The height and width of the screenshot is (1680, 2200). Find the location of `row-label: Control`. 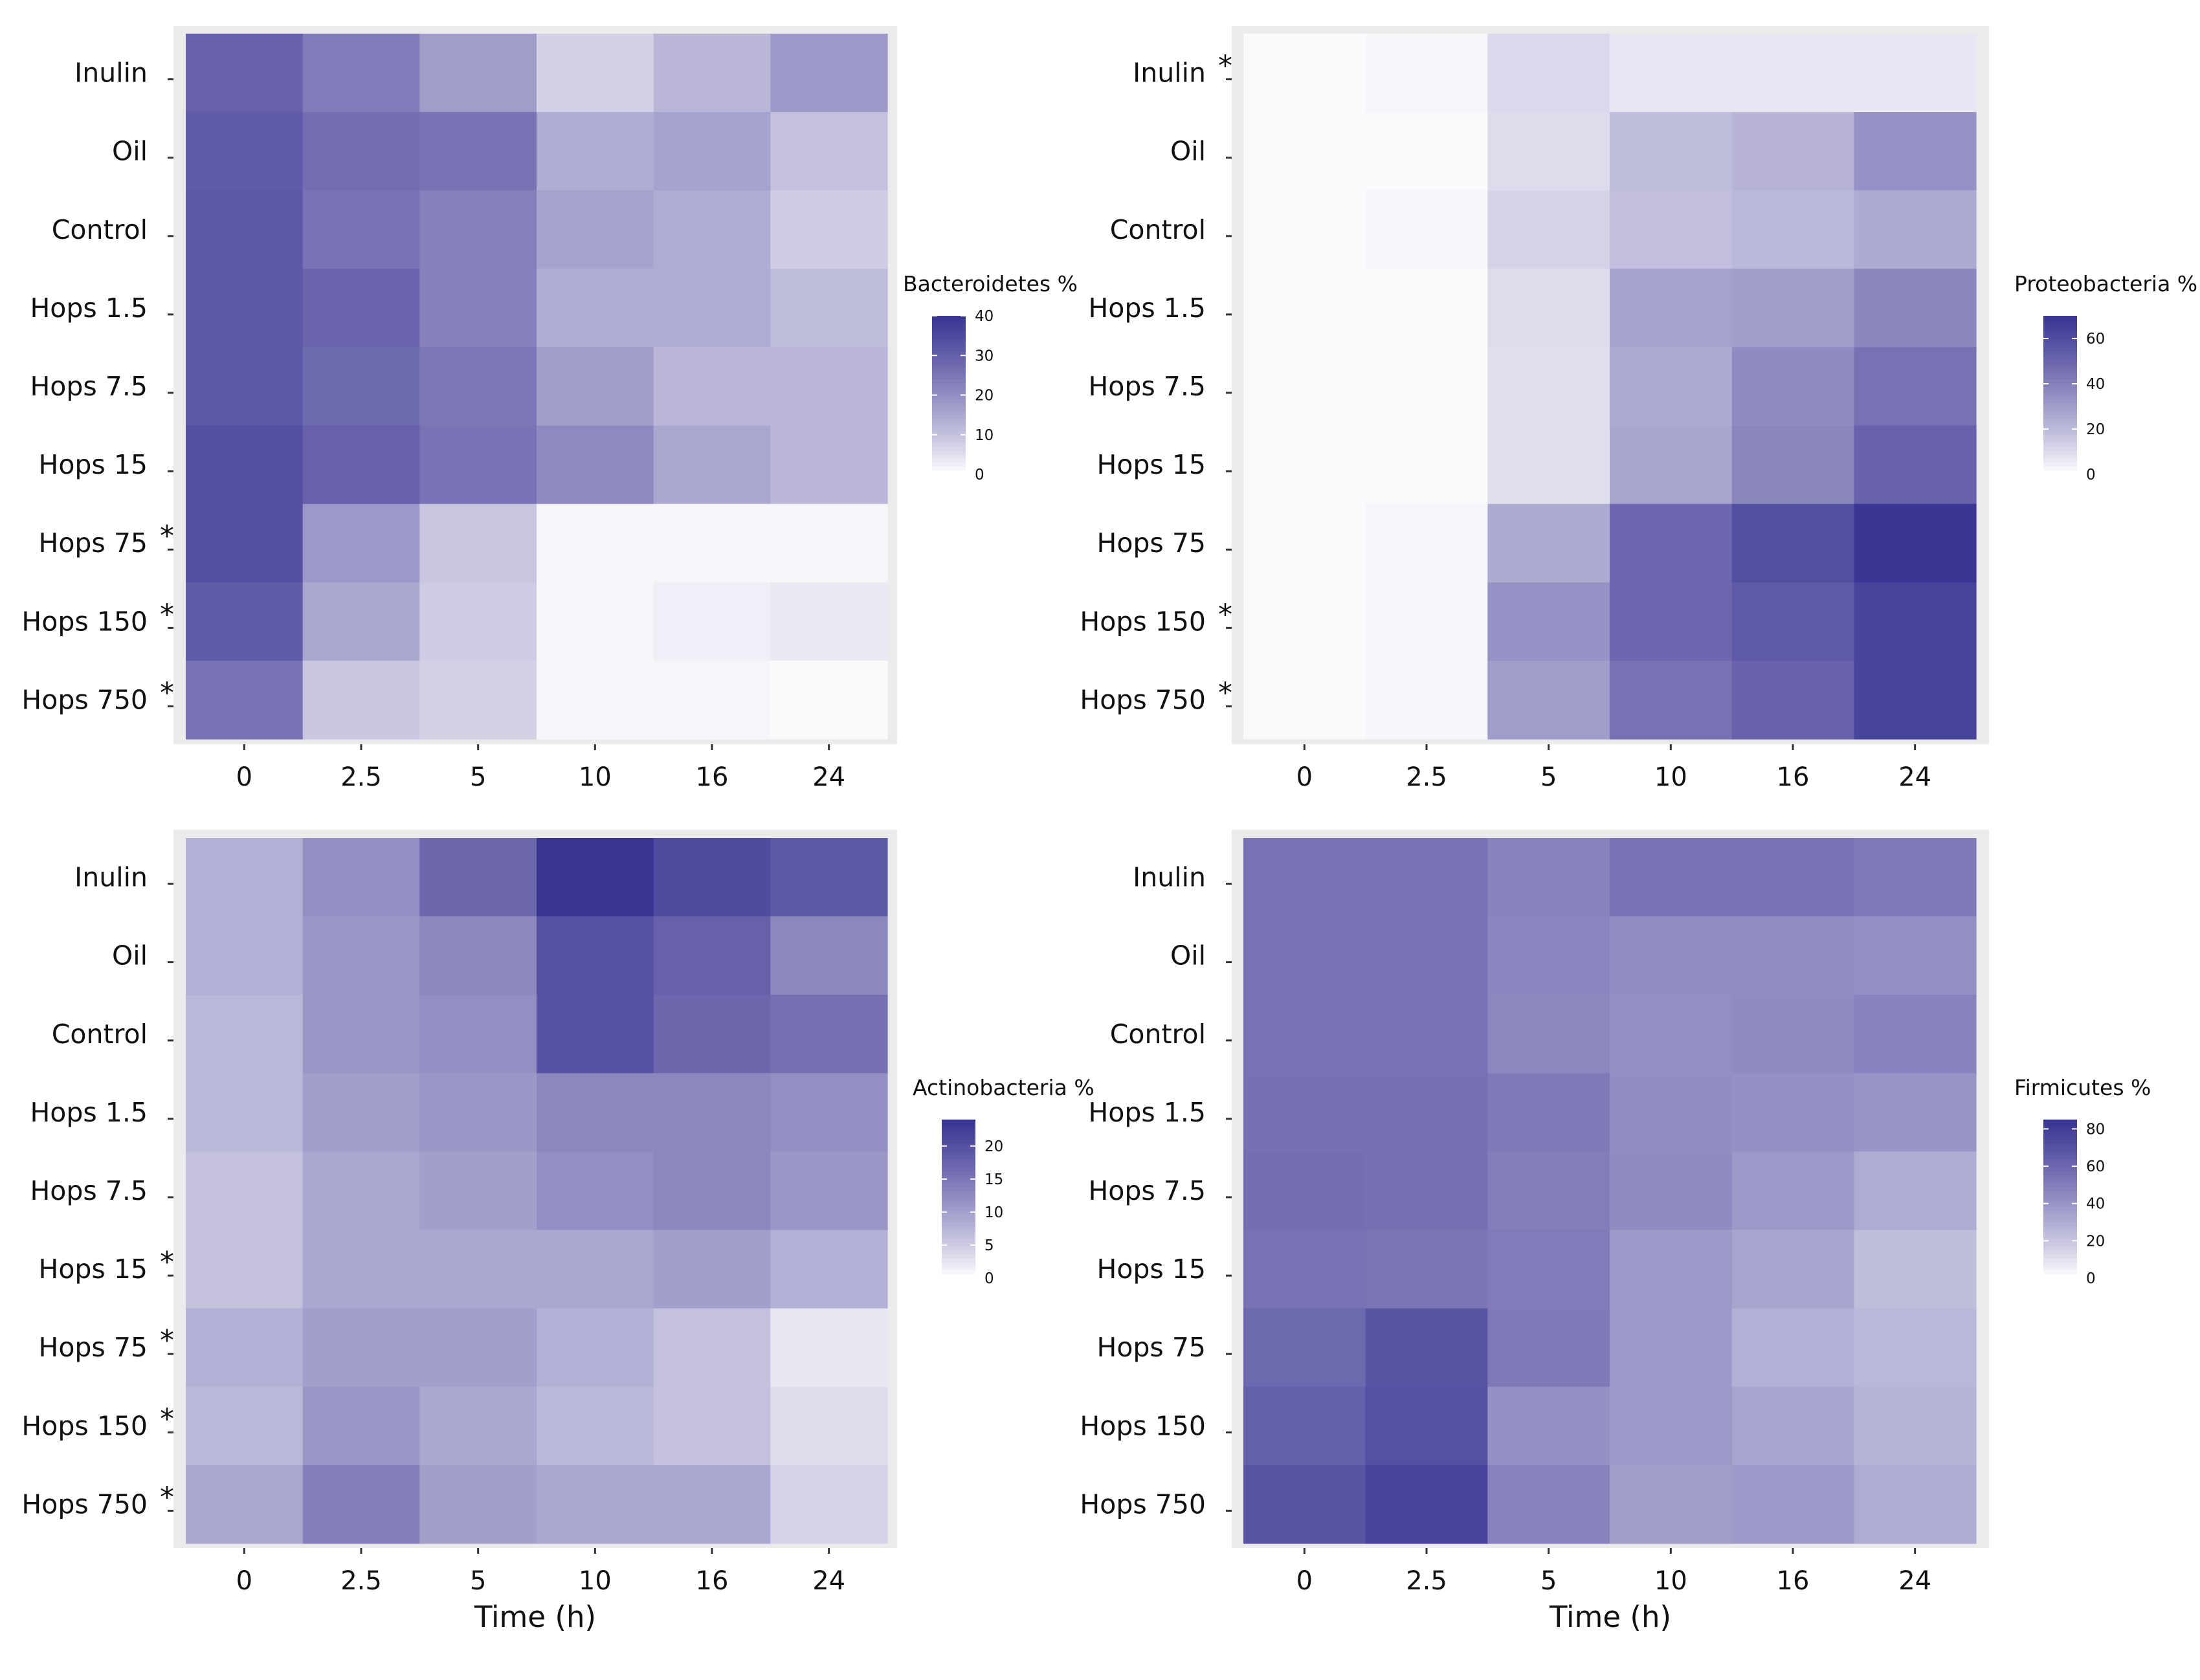

row-label: Control is located at coordinates (1158, 229).